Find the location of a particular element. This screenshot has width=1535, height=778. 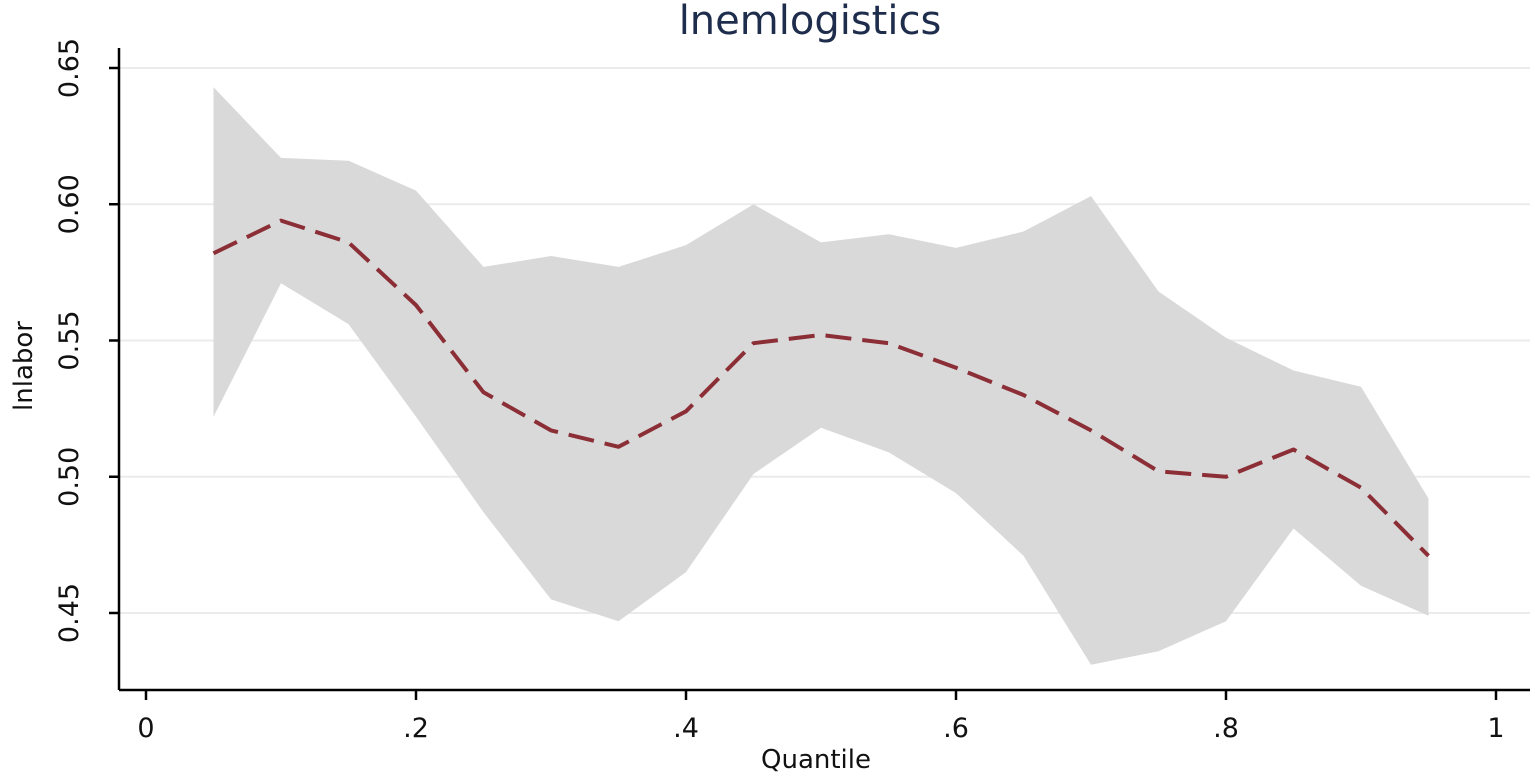

x-tick-label-2: .4 is located at coordinates (686, 728).